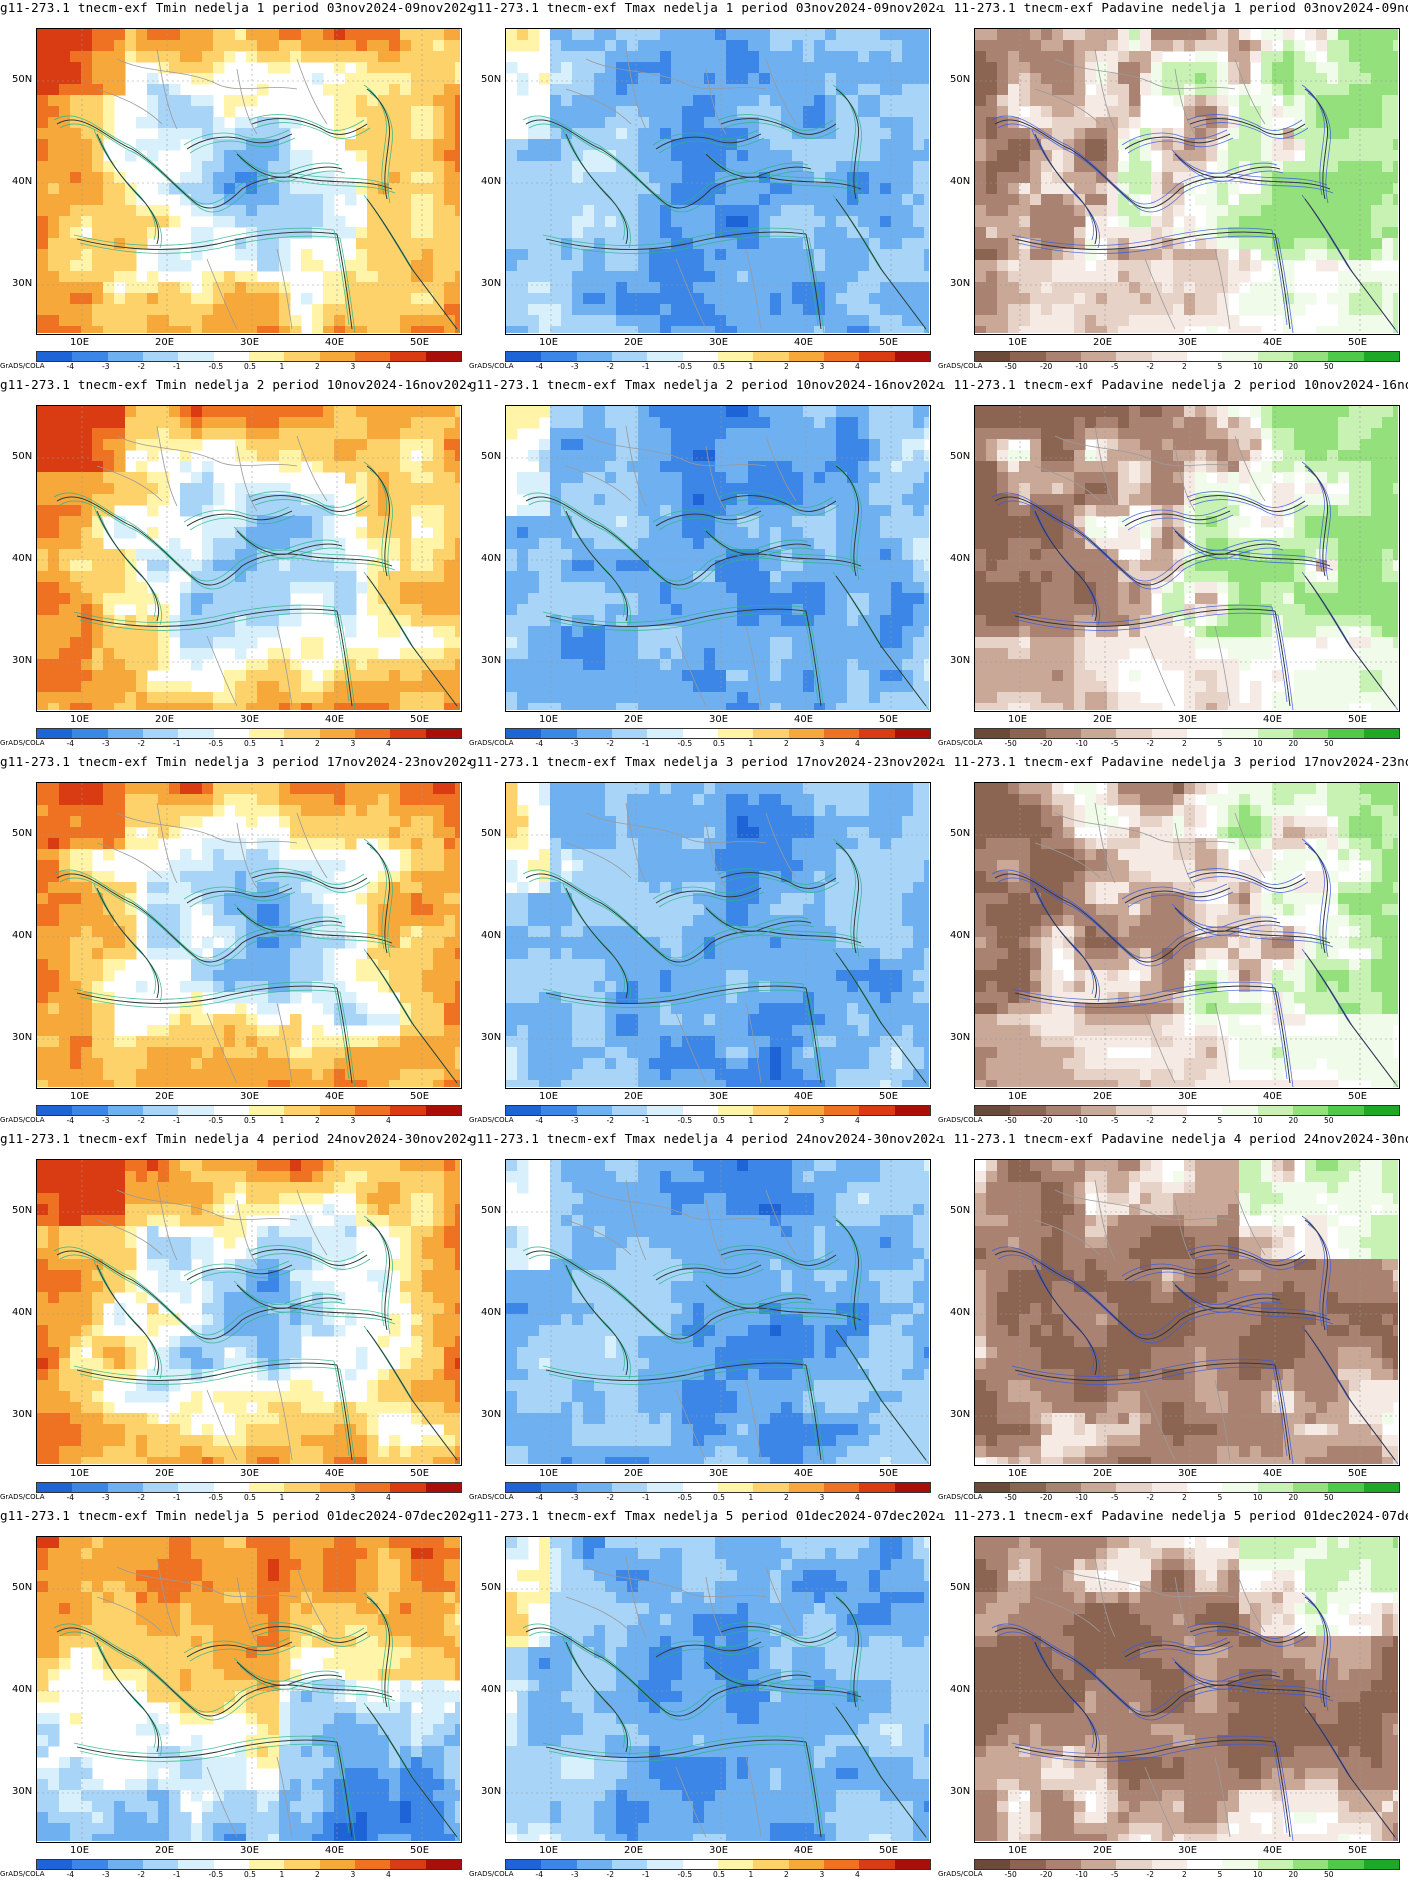 Image resolution: width=1426 pixels, height=1895 pixels. Describe the element at coordinates (1010, 743) in the screenshot. I see `colorbar-label: -50` at that location.